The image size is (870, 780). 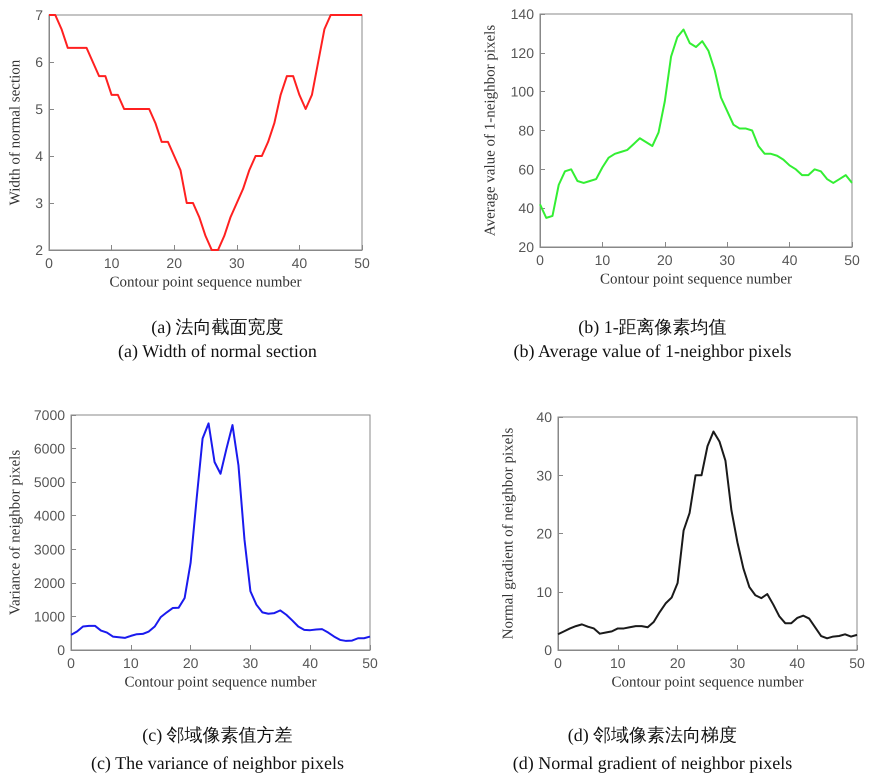 I want to click on text: (a) 法向截面宽度, so click(x=217, y=327).